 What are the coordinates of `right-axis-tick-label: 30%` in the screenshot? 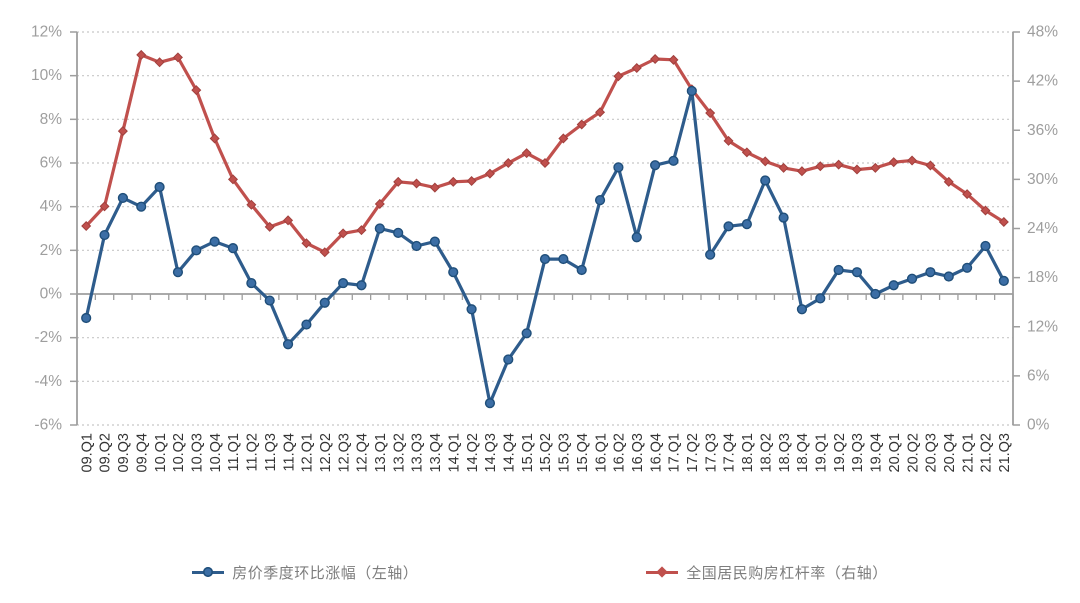 It's located at (1042, 179).